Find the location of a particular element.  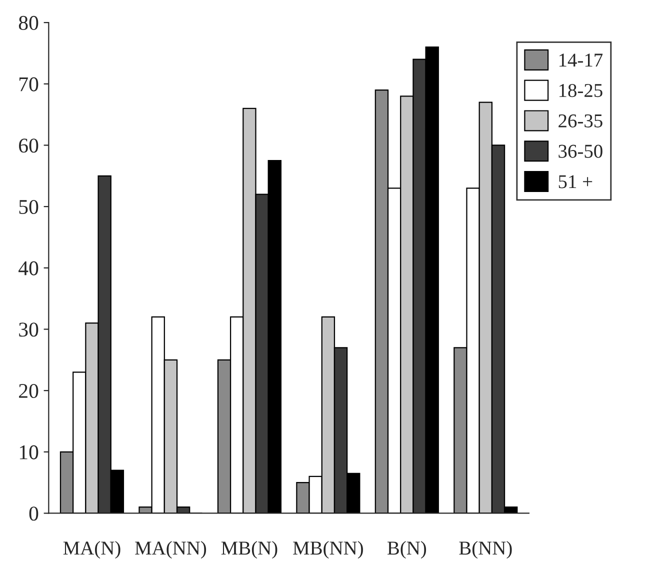

legend-label: 14-17 is located at coordinates (581, 60).